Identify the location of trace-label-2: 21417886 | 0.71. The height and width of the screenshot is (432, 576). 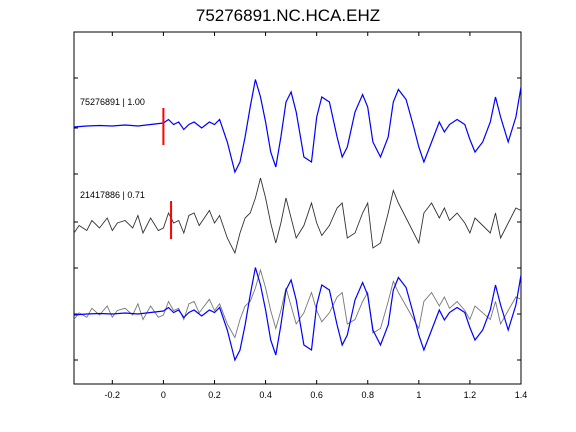
(112, 195).